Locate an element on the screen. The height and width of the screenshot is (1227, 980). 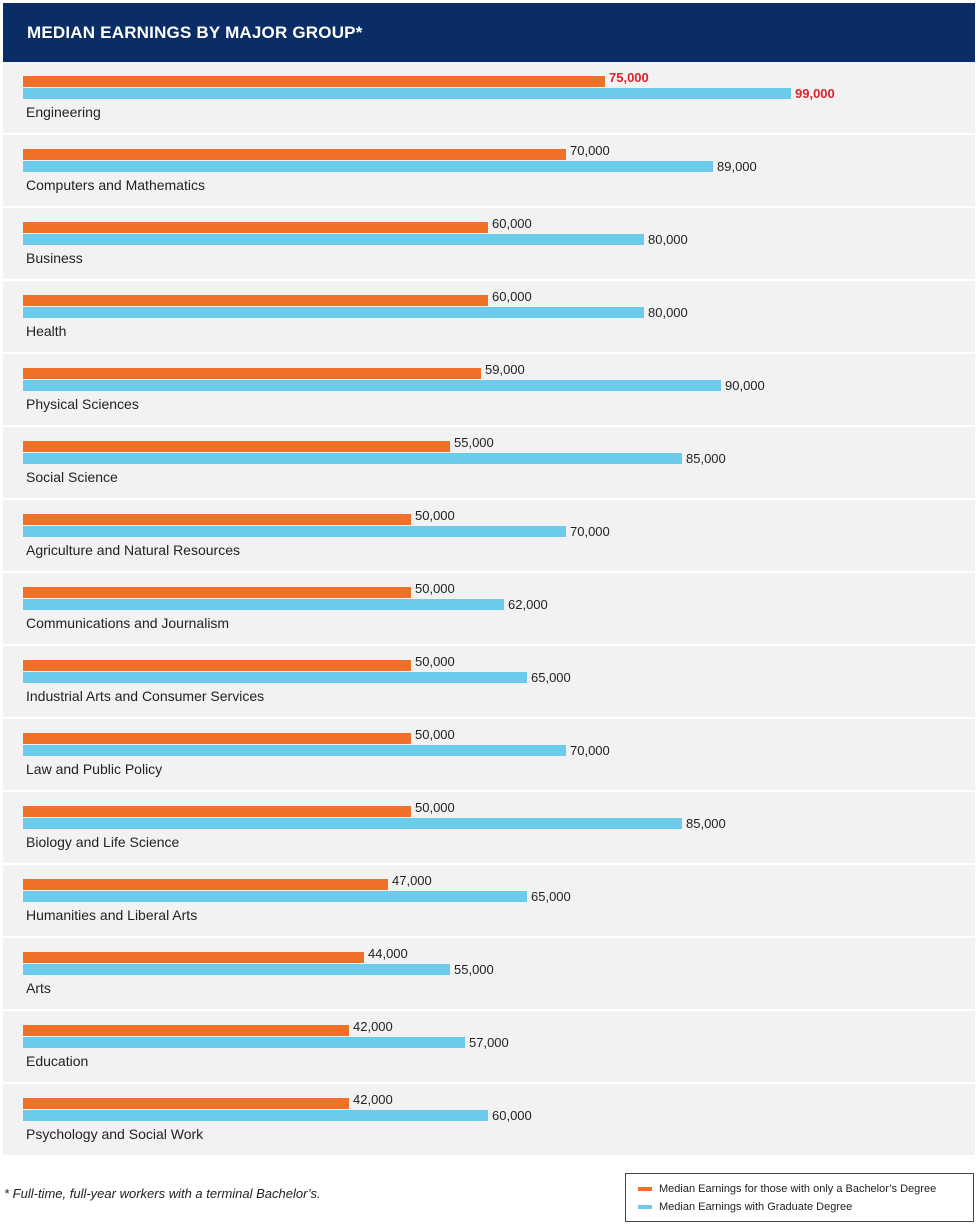
value-label-graduate: 89,000 is located at coordinates (737, 166).